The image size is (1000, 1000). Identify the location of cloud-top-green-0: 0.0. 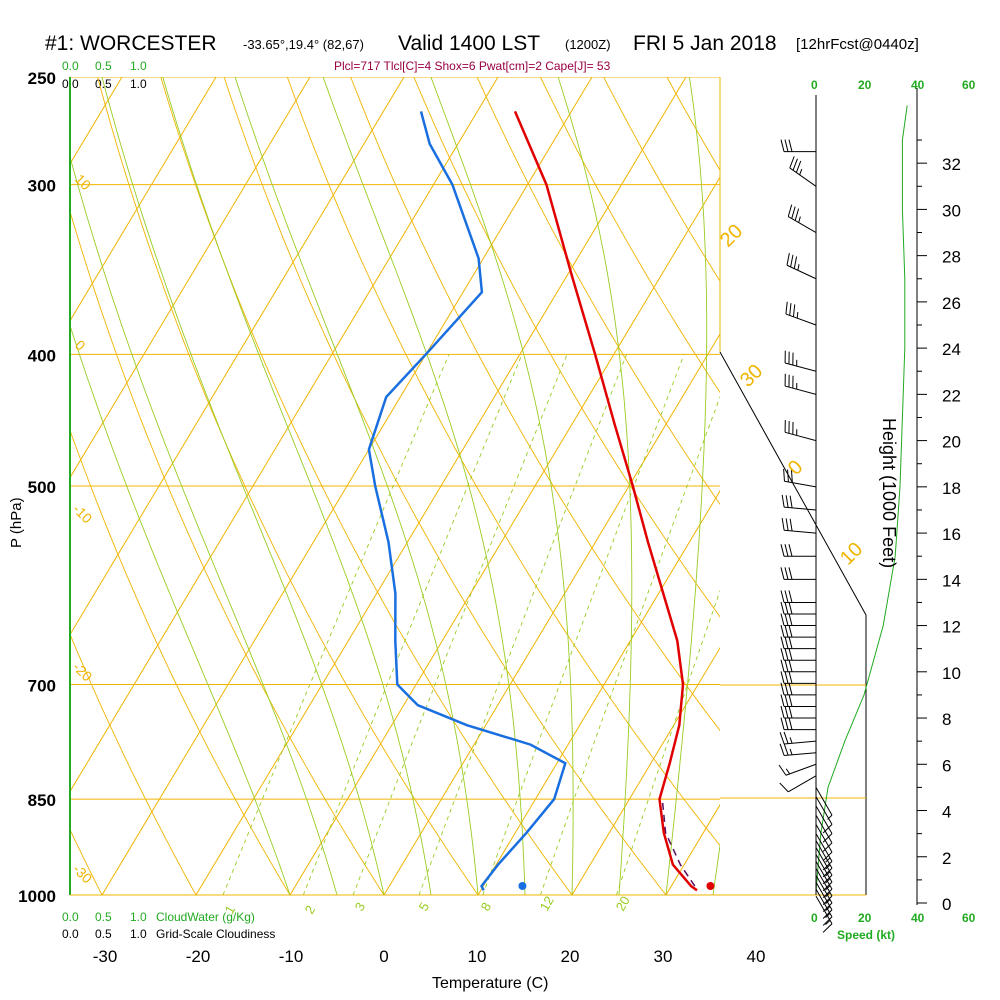
(70, 66).